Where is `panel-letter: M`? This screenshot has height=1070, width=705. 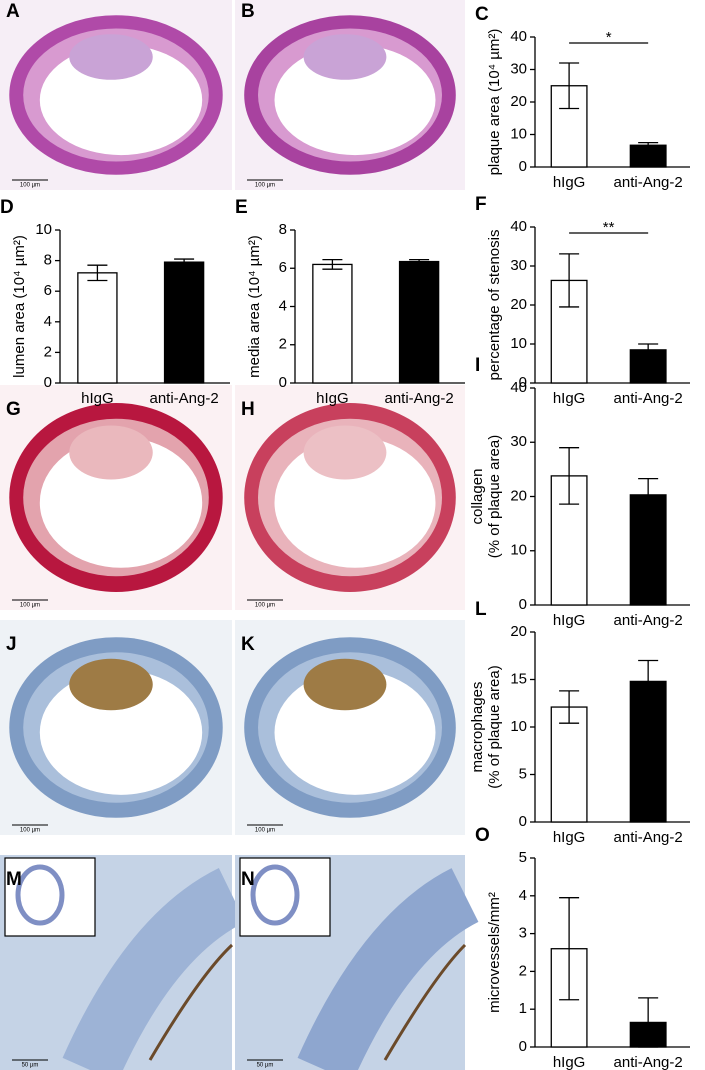 panel-letter: M is located at coordinates (14, 879).